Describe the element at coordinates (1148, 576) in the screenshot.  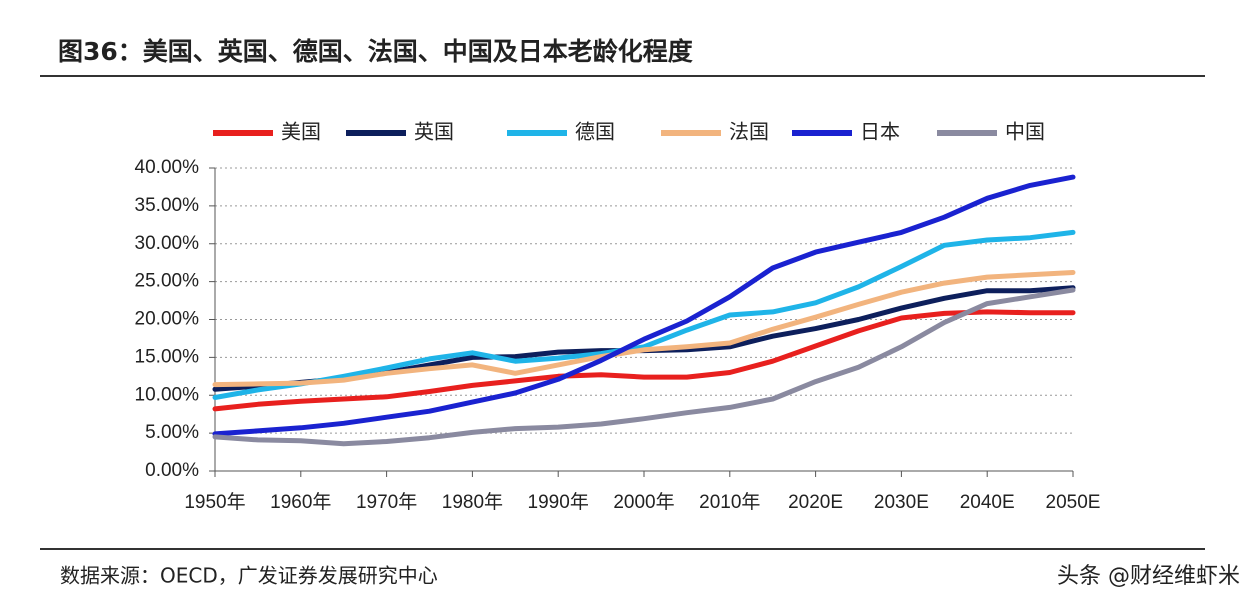
I see `watermark: 头条 @财经维虾米` at that location.